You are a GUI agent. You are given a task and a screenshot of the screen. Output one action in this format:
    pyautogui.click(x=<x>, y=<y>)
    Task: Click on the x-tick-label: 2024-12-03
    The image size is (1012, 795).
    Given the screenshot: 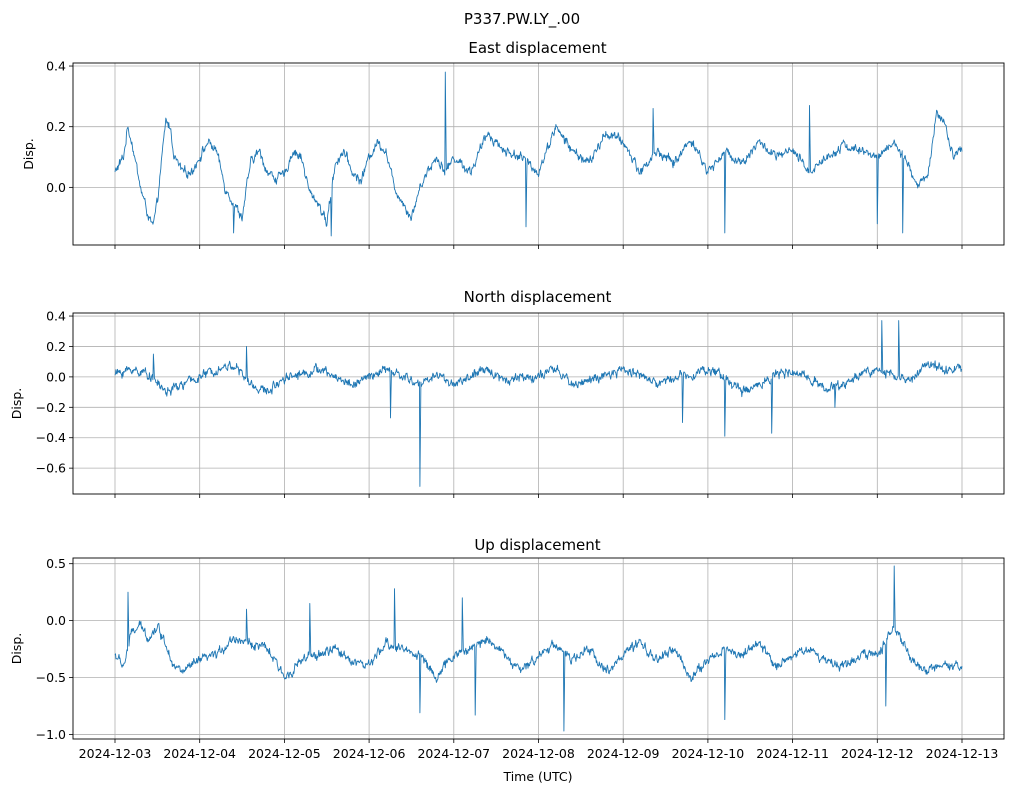 What is the action you would take?
    pyautogui.click(x=115, y=753)
    